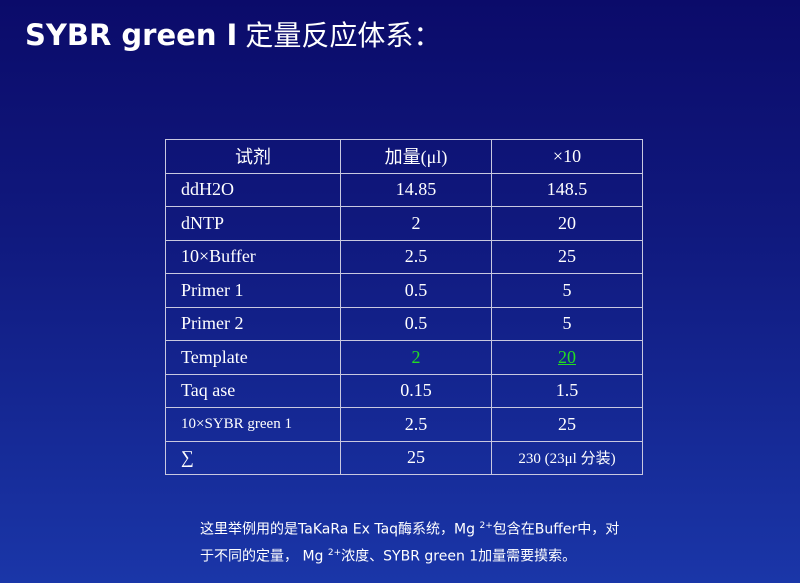 The width and height of the screenshot is (800, 583). I want to click on note-text: 包含在Buffer中，对于不同的定量， Mg, so click(410, 543).